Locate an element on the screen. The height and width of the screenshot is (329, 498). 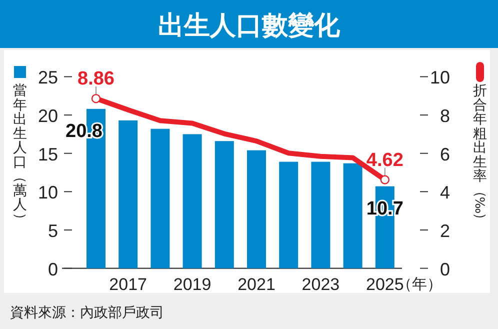
y-tick-label: 15 is located at coordinates (48, 154).